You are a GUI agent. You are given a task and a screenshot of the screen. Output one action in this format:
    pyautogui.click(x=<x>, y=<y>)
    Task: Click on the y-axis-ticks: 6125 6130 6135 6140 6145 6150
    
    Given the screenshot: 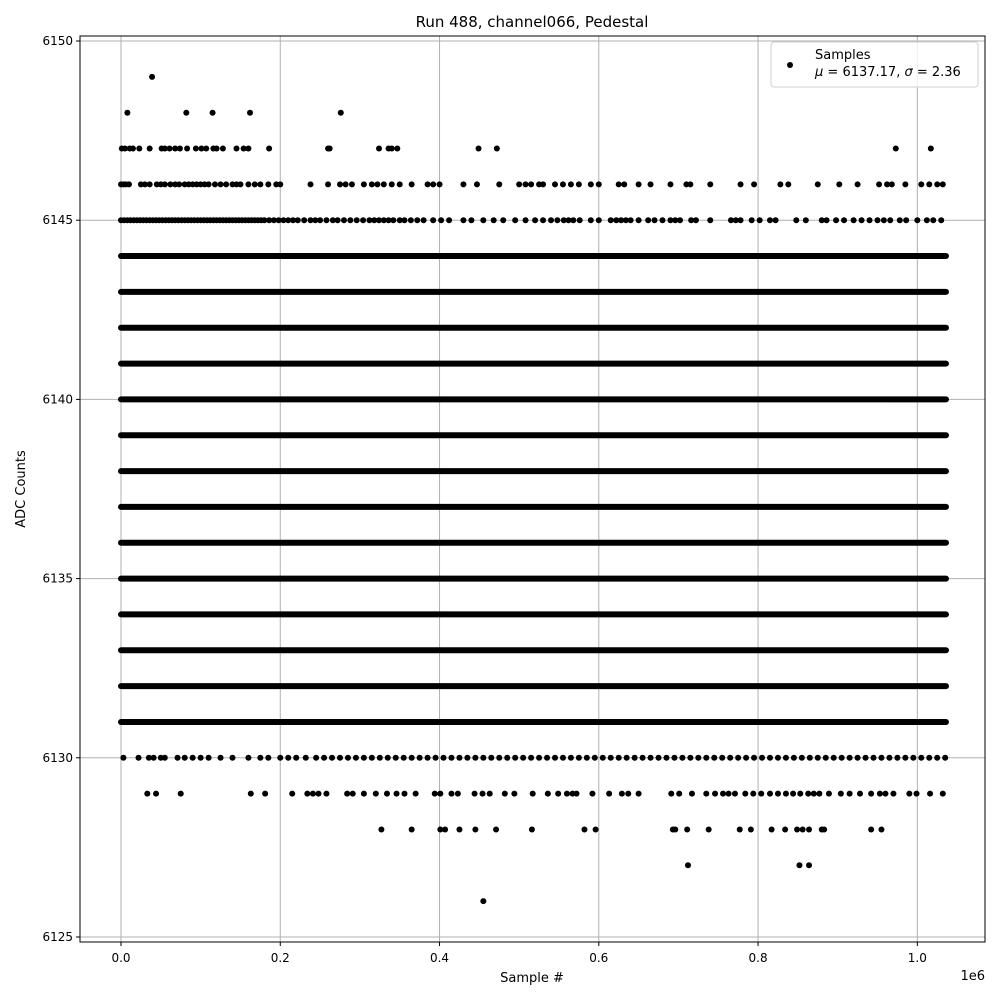 What is the action you would take?
    pyautogui.click(x=61, y=489)
    